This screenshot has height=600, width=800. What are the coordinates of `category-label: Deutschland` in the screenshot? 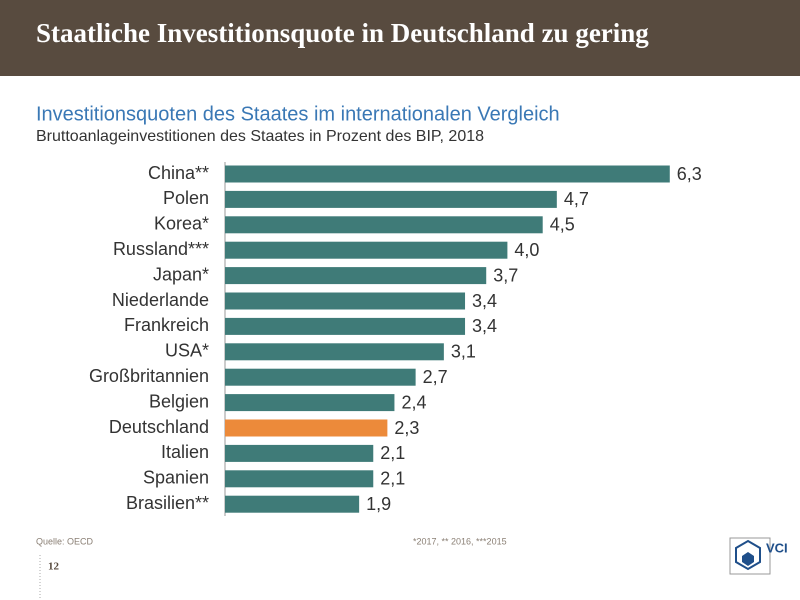 It's located at (159, 427).